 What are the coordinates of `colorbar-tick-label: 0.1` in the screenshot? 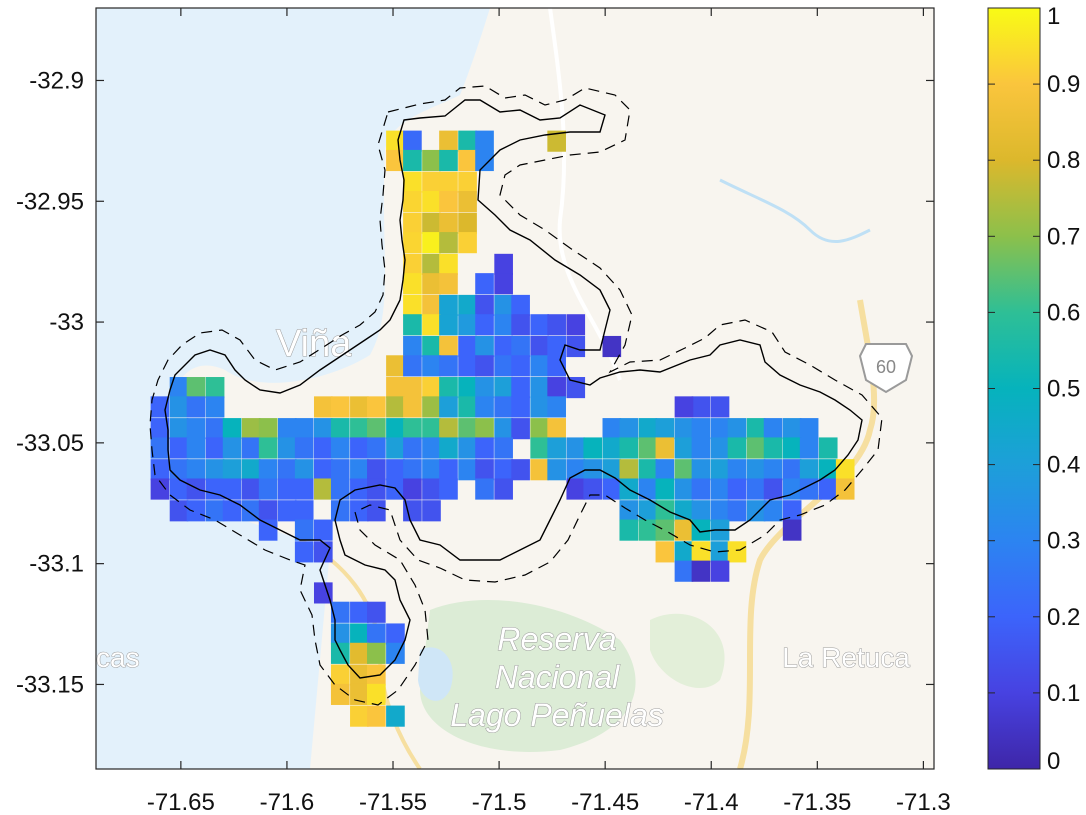 It's located at (1063, 693).